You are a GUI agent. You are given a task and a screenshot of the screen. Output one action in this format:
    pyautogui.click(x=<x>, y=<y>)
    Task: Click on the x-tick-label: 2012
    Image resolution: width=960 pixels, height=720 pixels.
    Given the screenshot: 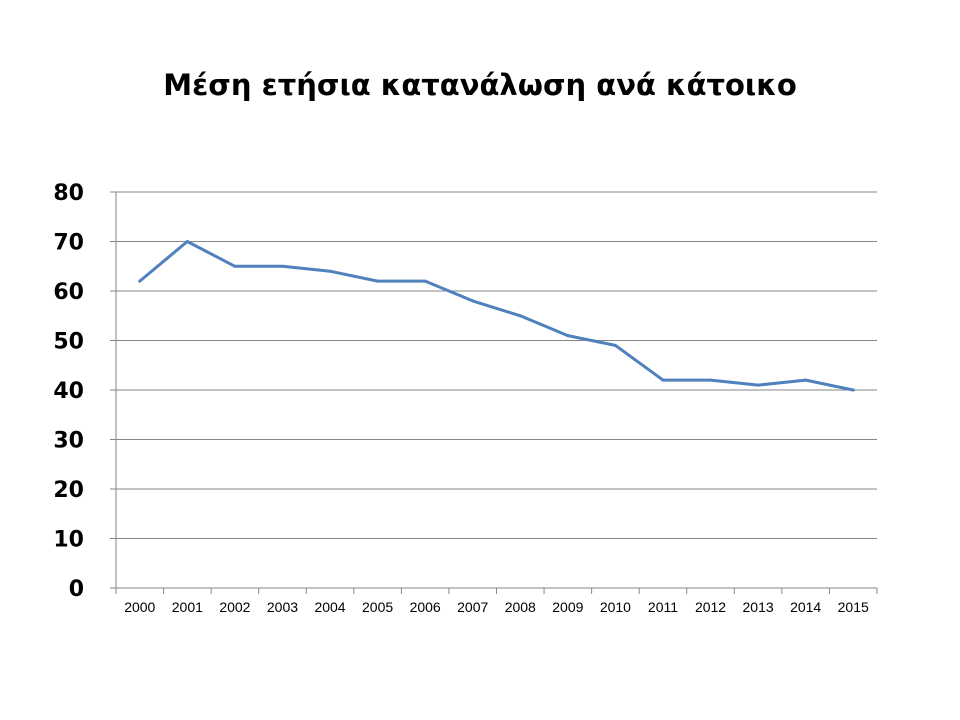 What is the action you would take?
    pyautogui.click(x=710, y=607)
    